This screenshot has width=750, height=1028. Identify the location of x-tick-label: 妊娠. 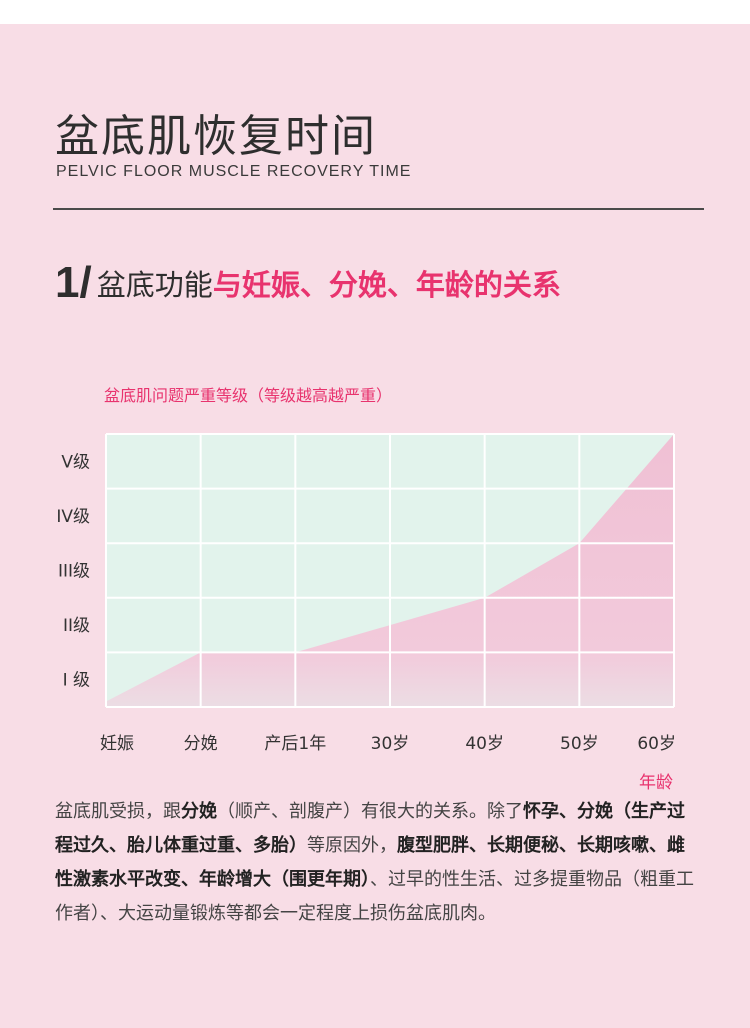
(117, 744).